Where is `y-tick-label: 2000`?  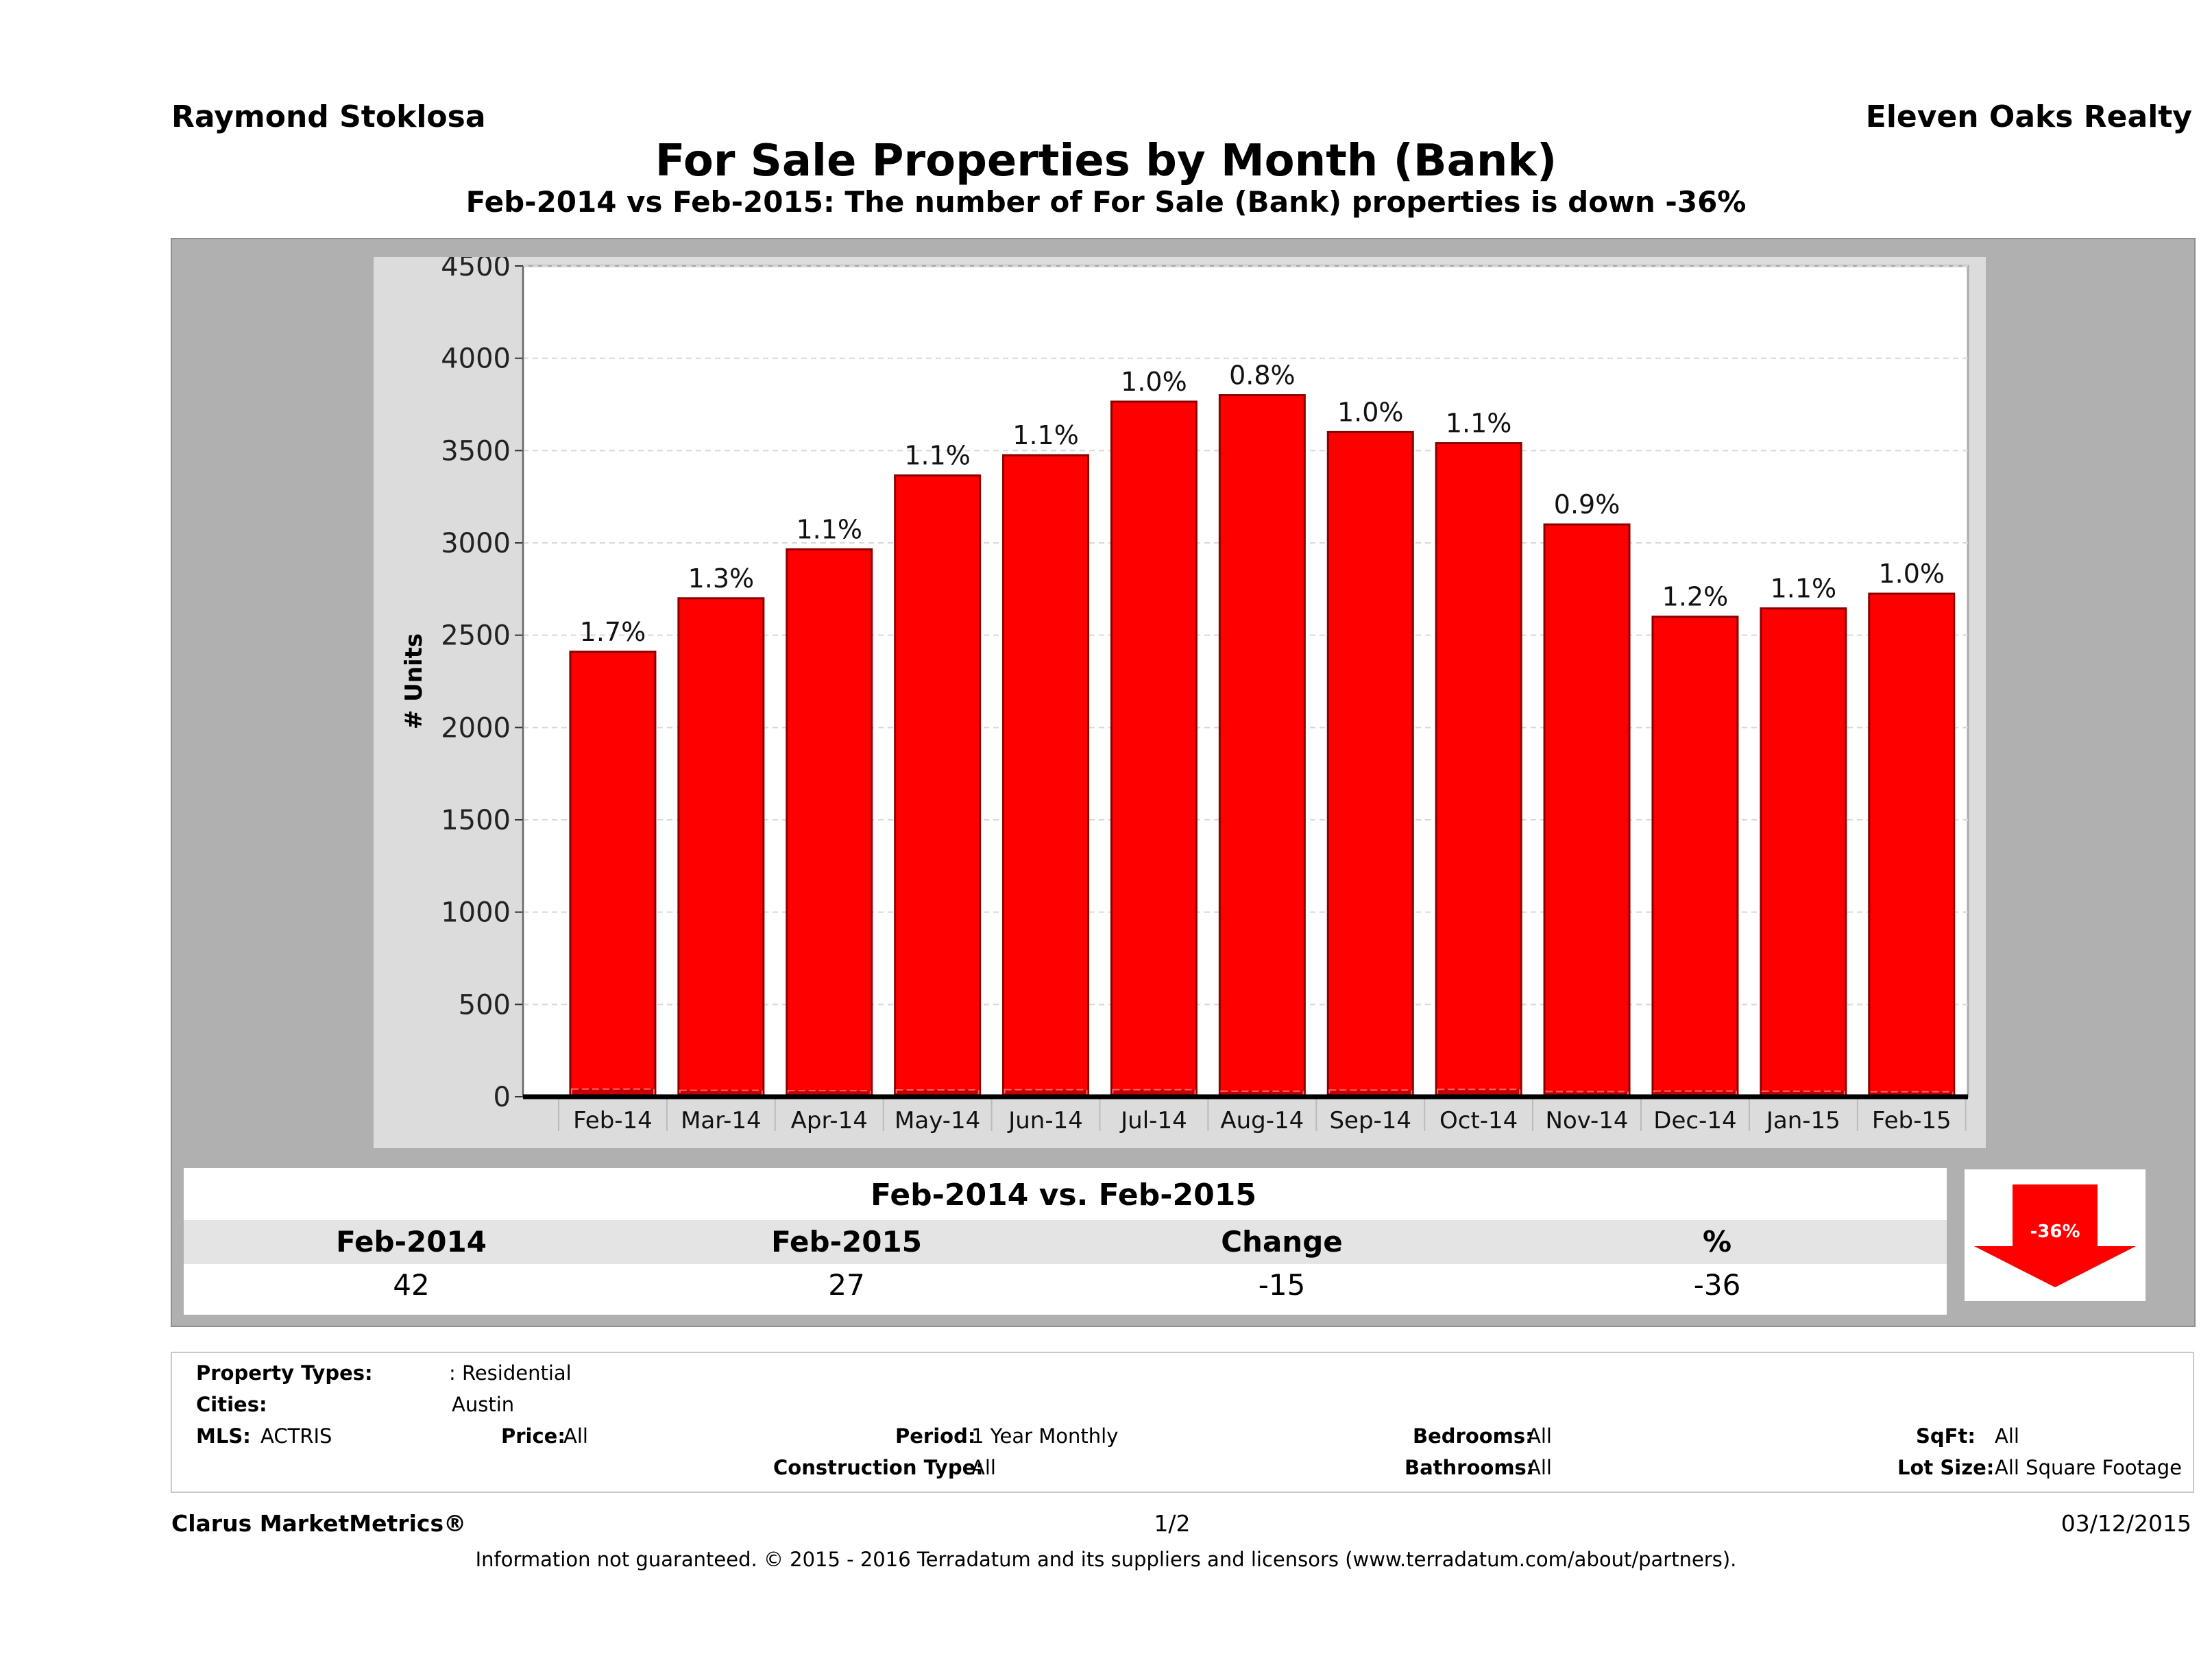
y-tick-label: 2000 is located at coordinates (476, 728).